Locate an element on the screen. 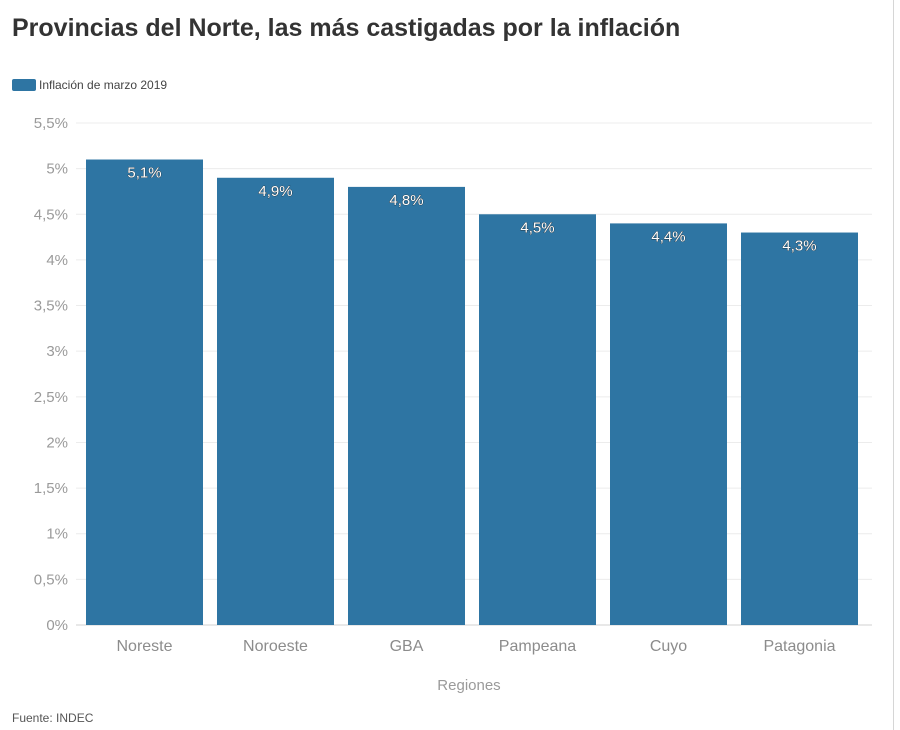  x-tick-label: Patagonia is located at coordinates (799, 646).